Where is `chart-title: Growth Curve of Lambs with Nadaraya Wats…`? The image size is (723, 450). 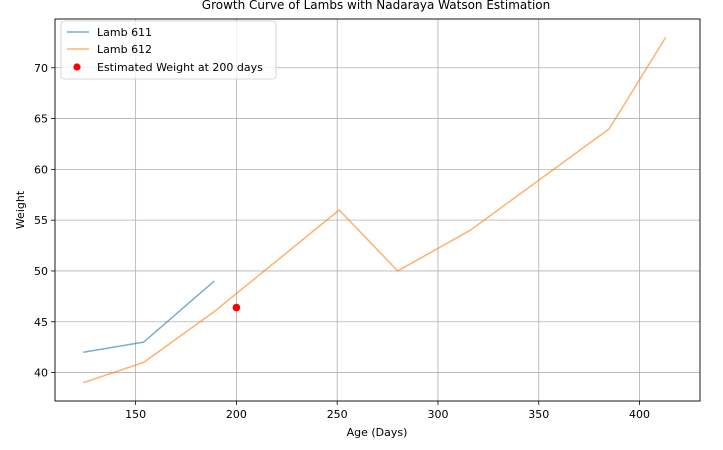 chart-title: Growth Curve of Lambs with Nadaraya Wats… is located at coordinates (376, 6).